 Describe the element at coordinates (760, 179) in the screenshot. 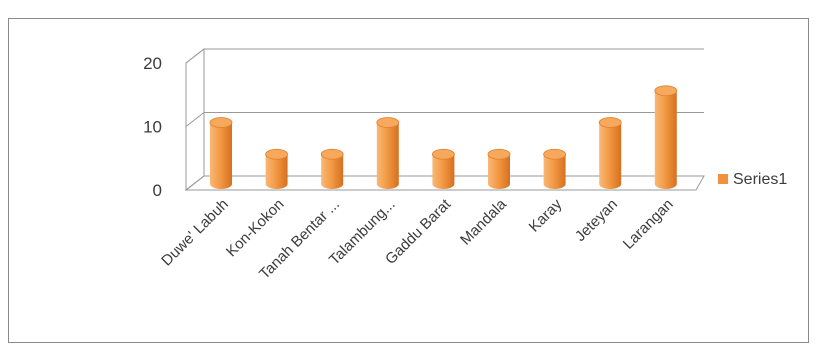

I see `legend-label: Series1` at that location.